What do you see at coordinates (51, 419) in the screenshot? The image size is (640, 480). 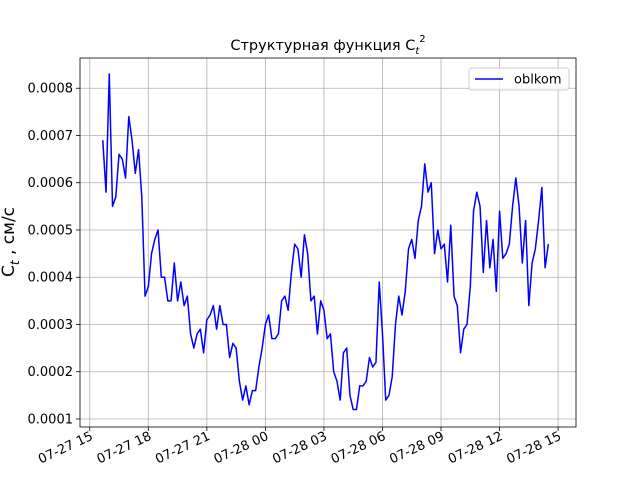 I see `y-tick-label: 0.0001` at bounding box center [51, 419].